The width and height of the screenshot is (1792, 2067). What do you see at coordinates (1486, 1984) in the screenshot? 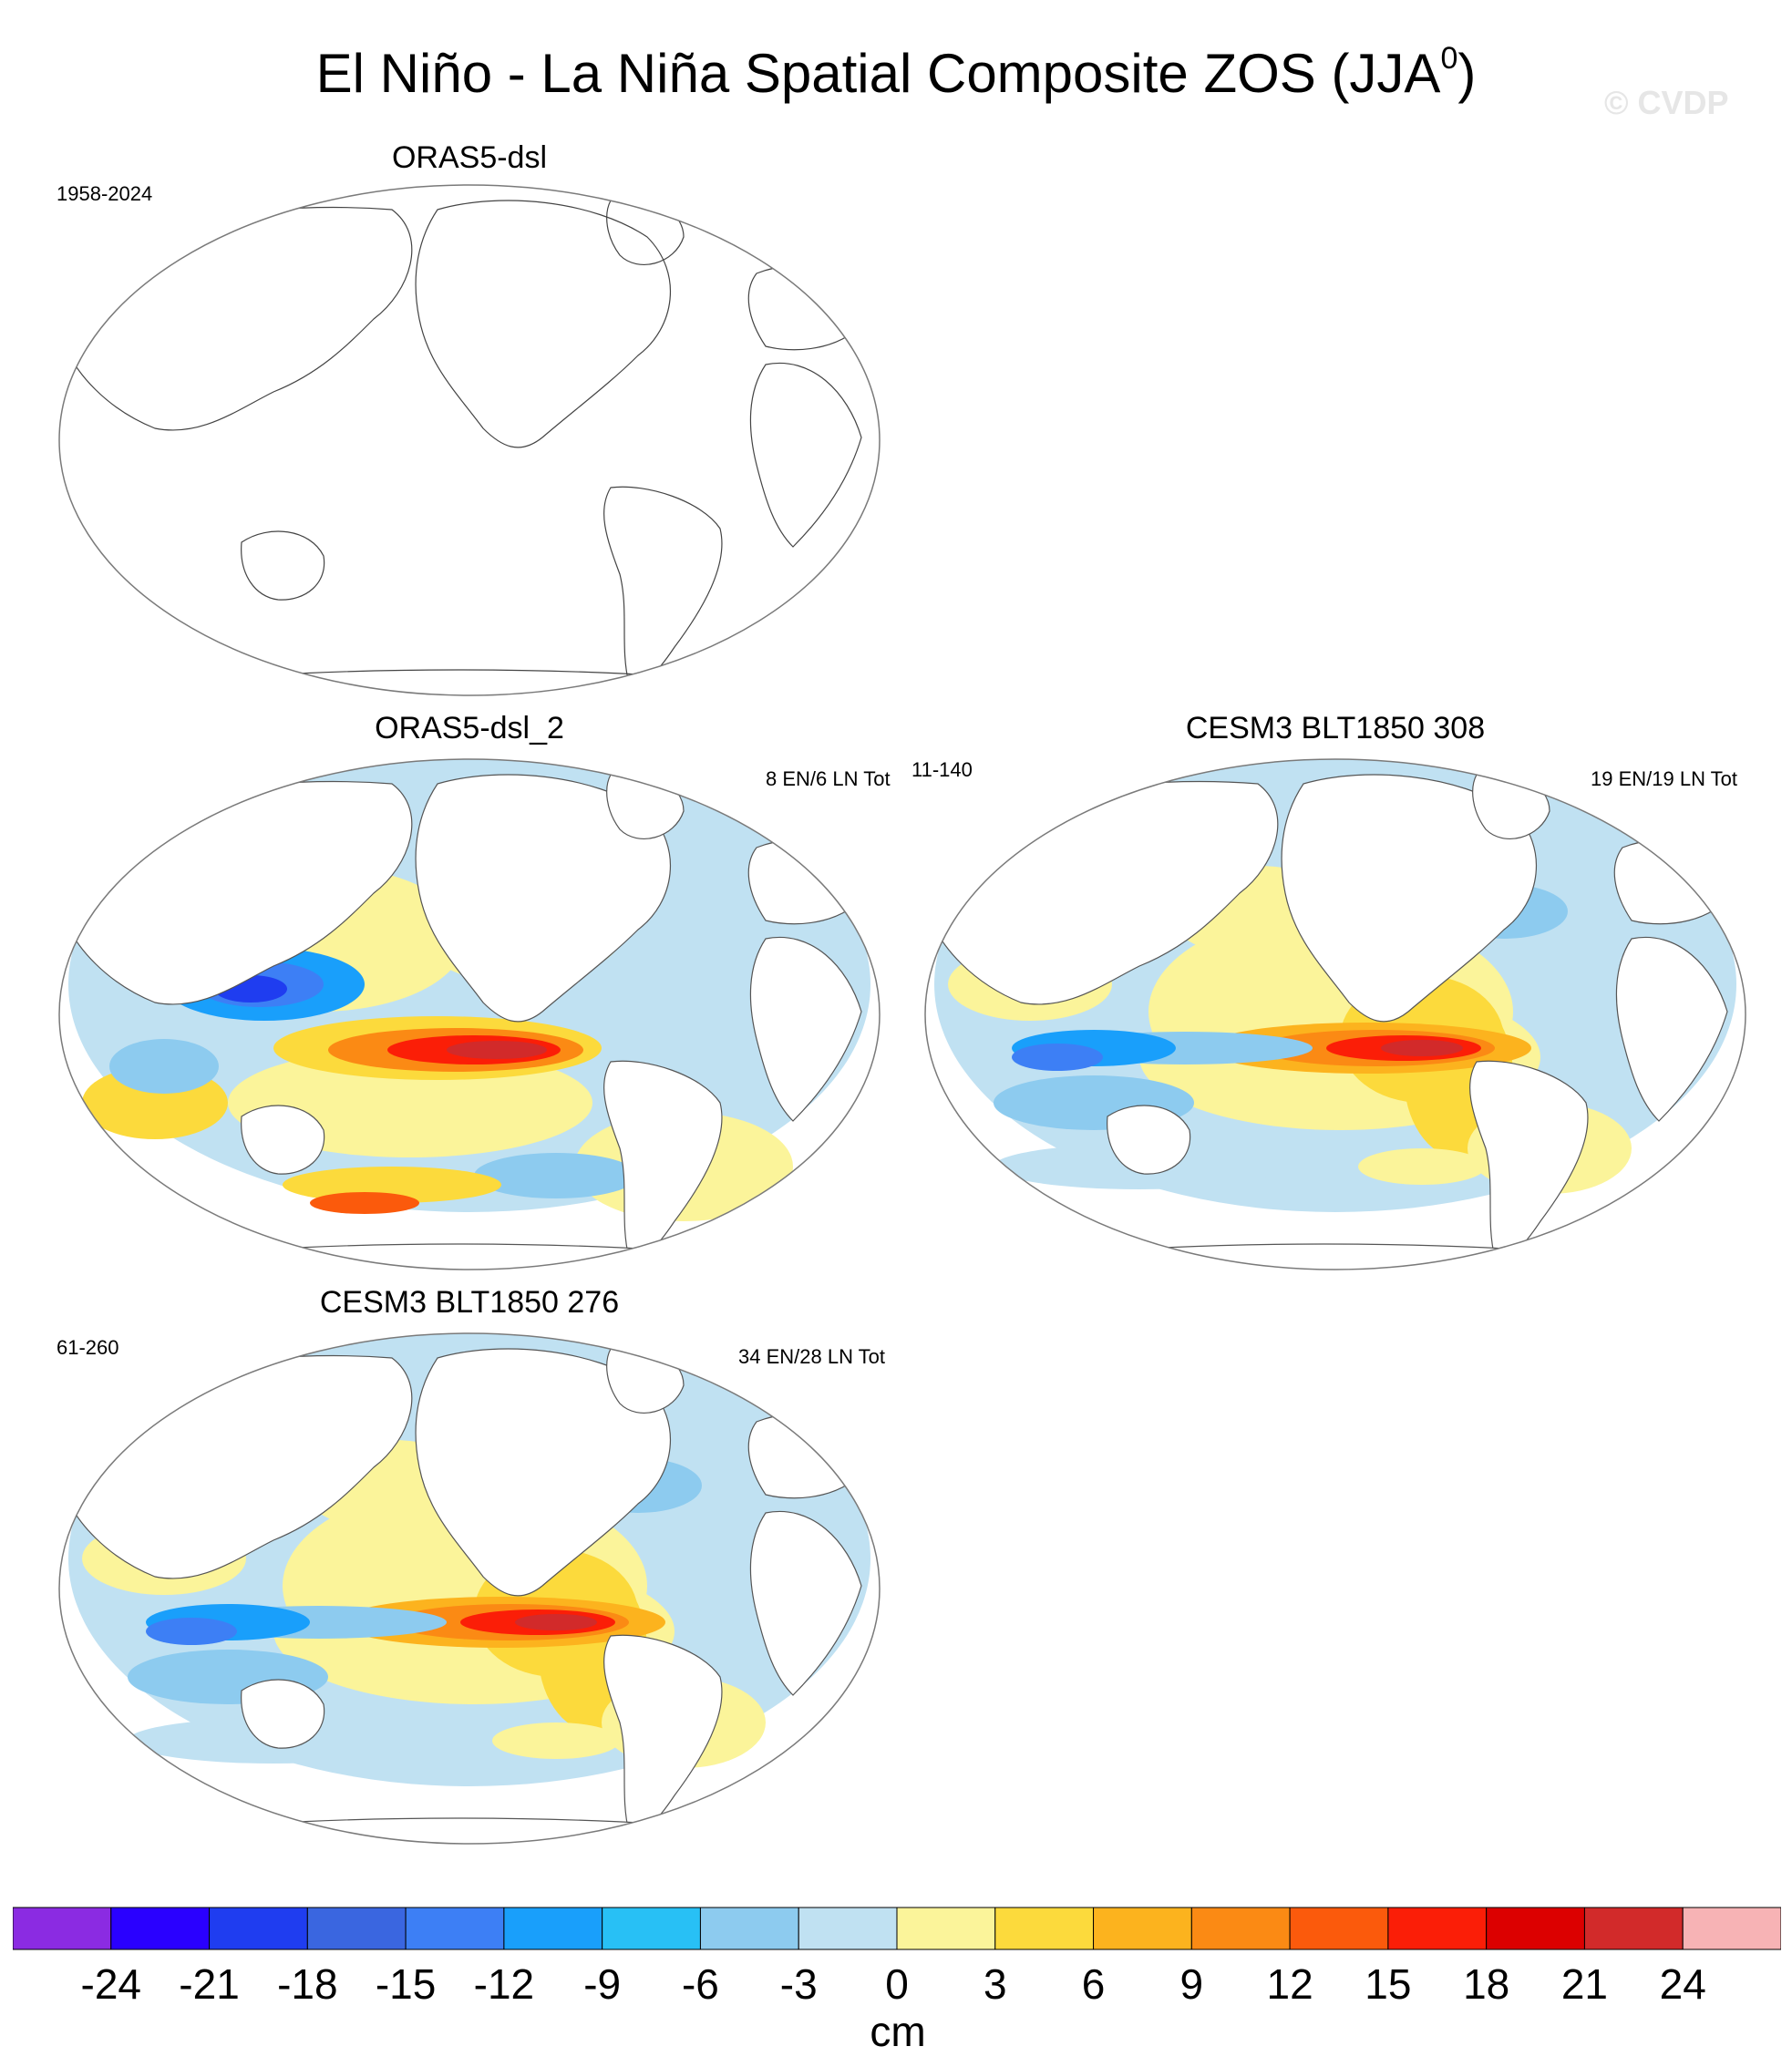
I see `colorbar-tick-label: 18` at bounding box center [1486, 1984].